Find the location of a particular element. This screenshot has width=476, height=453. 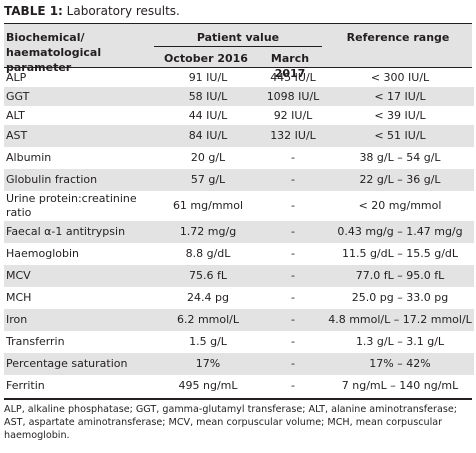

parameter-cell: Urine protein:creatinine ratio is located at coordinates (71, 205).